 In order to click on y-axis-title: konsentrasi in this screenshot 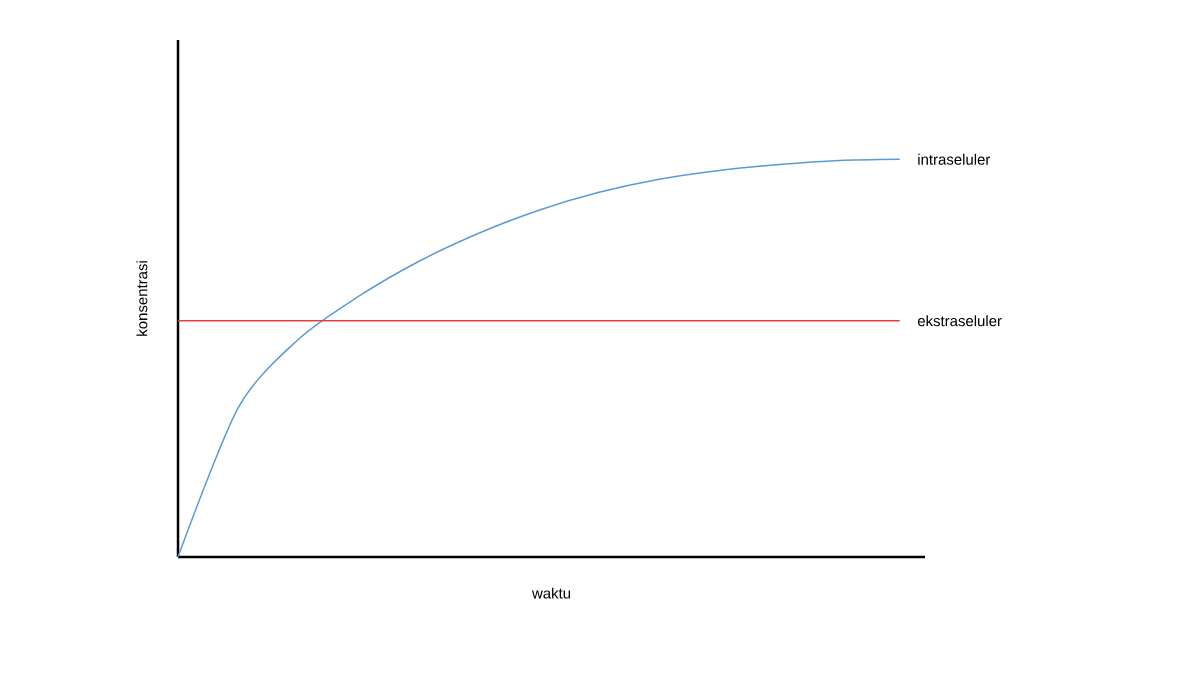, I will do `click(142, 298)`.